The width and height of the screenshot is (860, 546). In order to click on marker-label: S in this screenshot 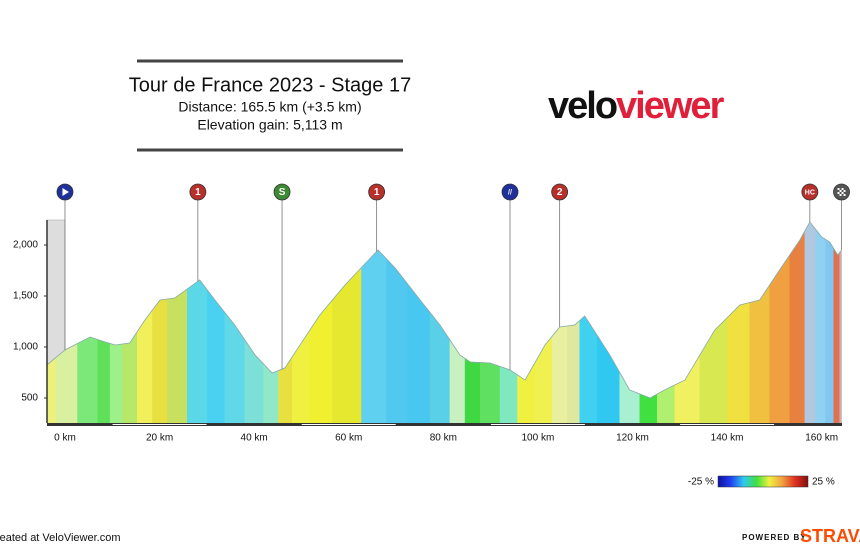, I will do `click(282, 192)`.